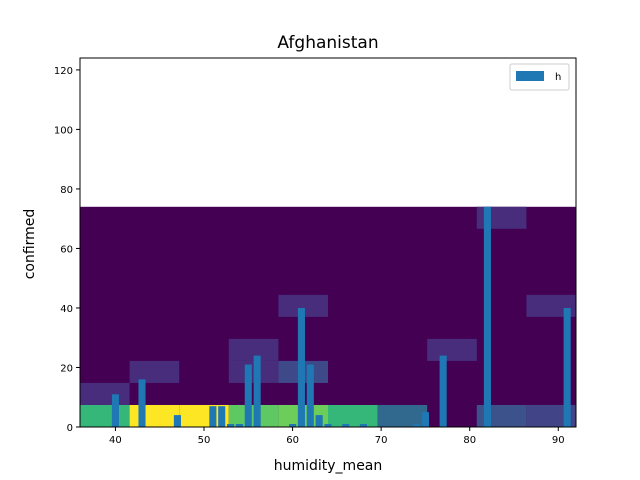 The width and height of the screenshot is (640, 480). Describe the element at coordinates (530, 76) in the screenshot. I see `legend-swatch-h` at that location.